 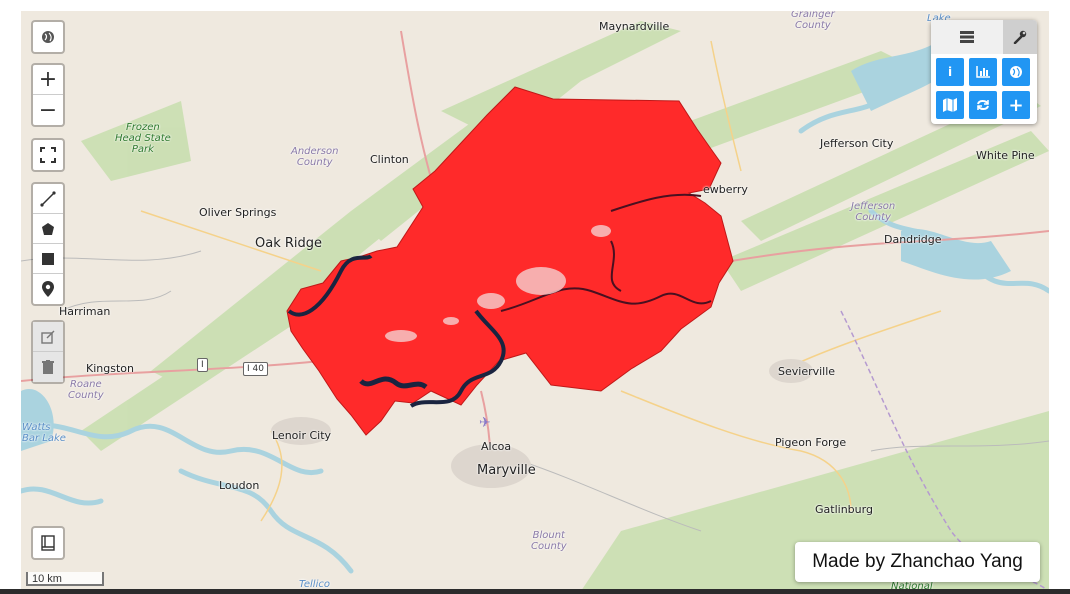 What do you see at coordinates (85, 311) in the screenshot?
I see `place-label: Harriman` at bounding box center [85, 311].